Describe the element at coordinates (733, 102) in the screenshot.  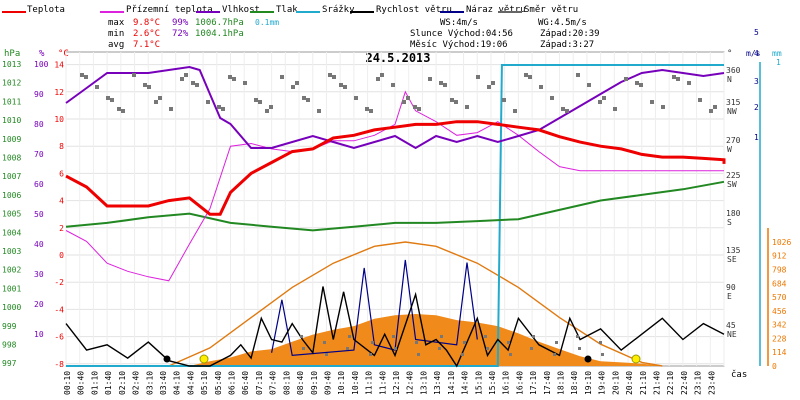
I see `dir-tick-value: 315` at that location.